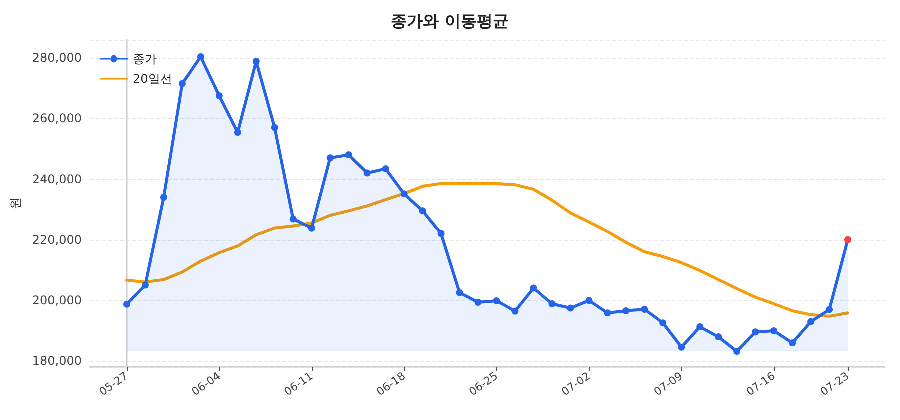 This screenshot has width=900, height=420. What do you see at coordinates (450, 21) in the screenshot?
I see `chart-title: 종가와 이동평균` at bounding box center [450, 21].